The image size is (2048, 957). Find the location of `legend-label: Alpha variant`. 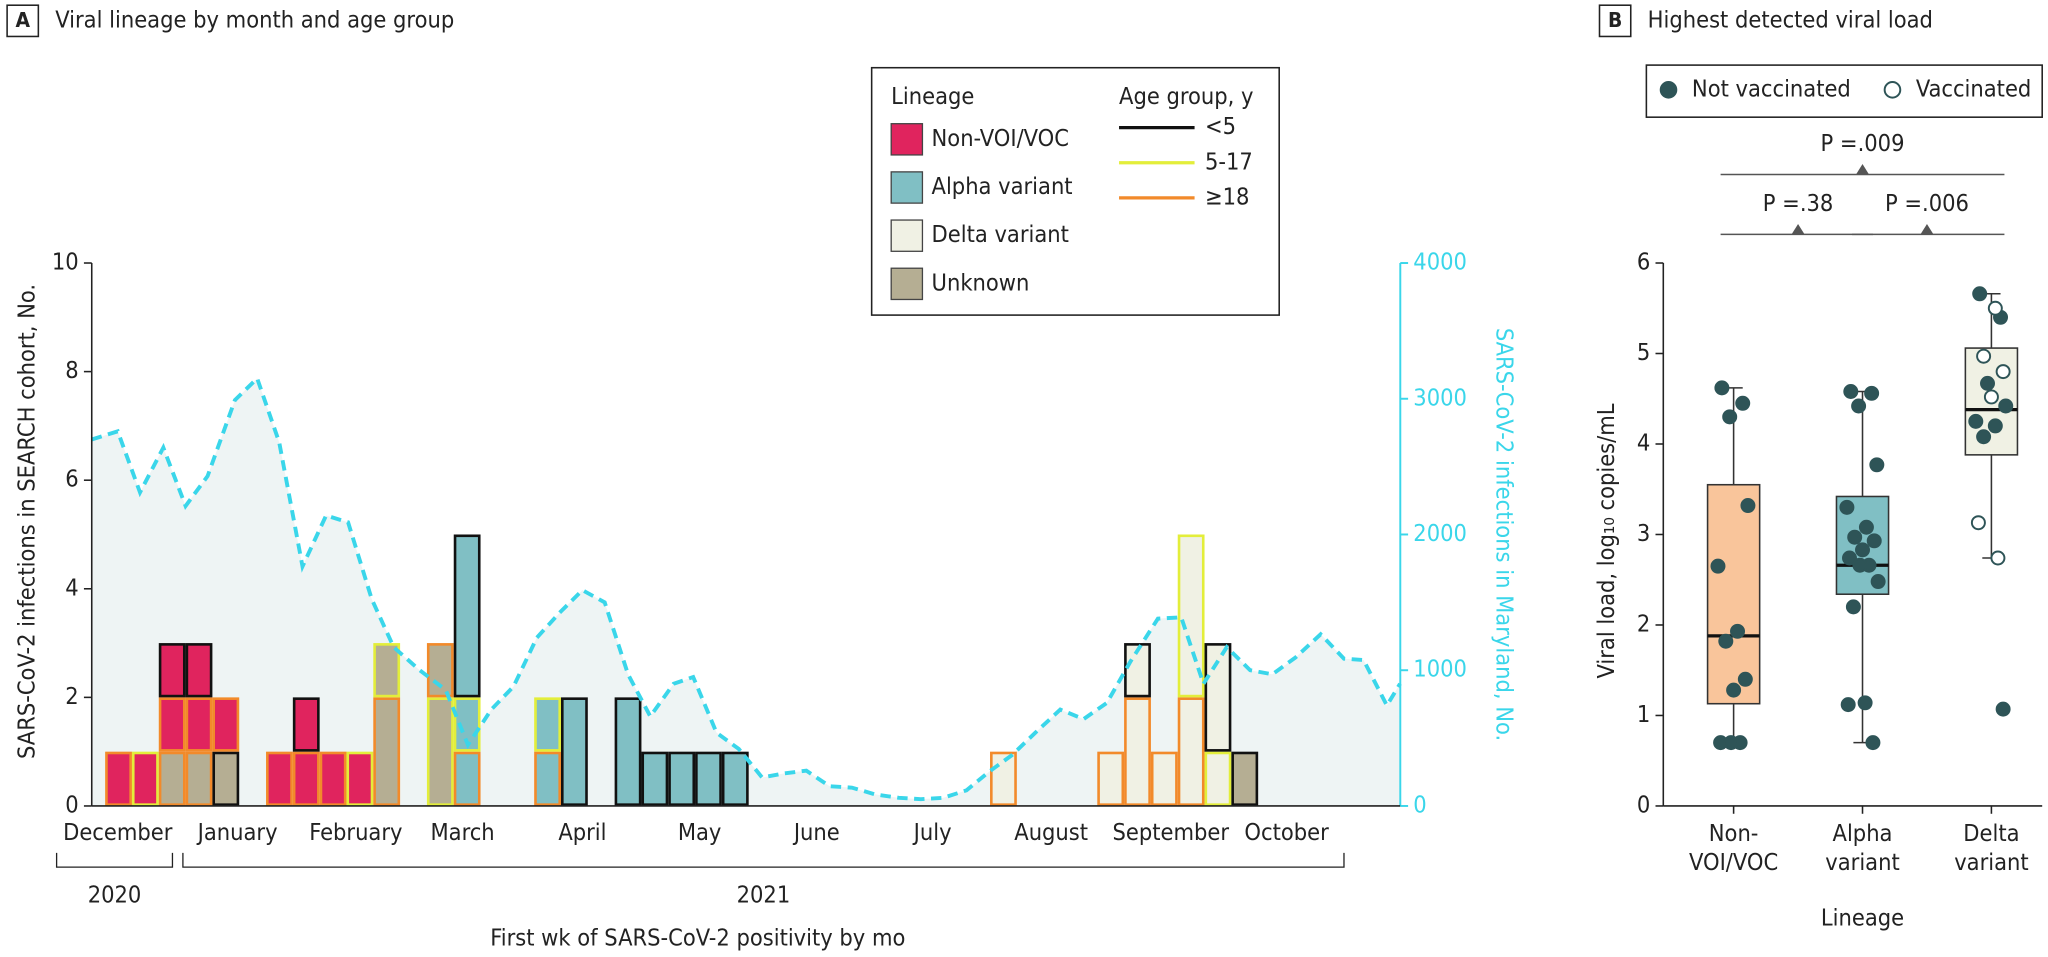

legend-label: Alpha variant is located at coordinates (1002, 186).